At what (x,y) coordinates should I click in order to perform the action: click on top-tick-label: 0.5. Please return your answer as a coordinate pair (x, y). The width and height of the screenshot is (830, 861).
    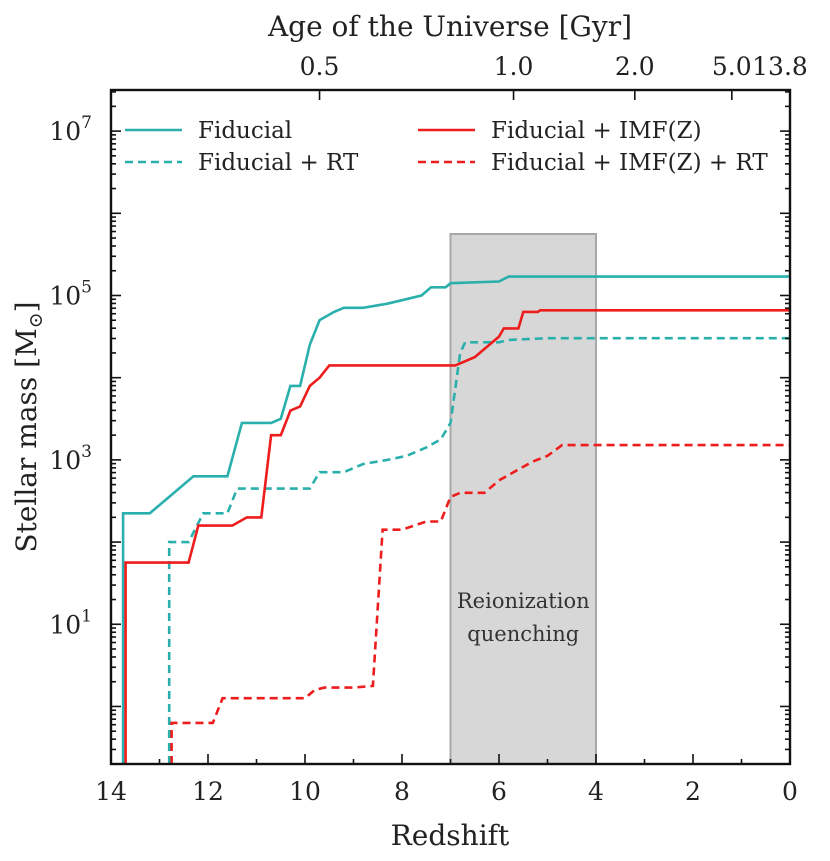
    Looking at the image, I should click on (320, 66).